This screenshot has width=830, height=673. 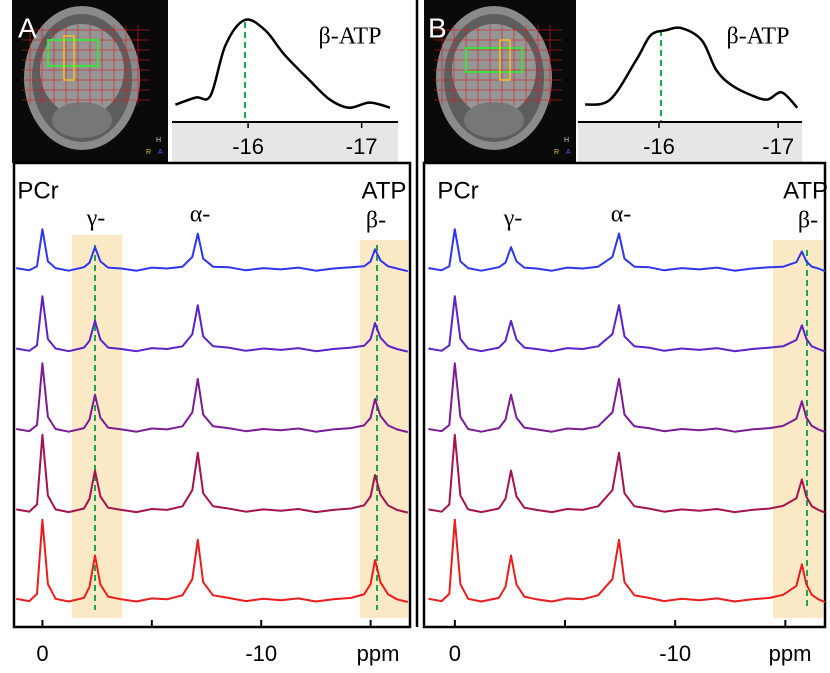 I want to click on panel-label: B, so click(x=437, y=27).